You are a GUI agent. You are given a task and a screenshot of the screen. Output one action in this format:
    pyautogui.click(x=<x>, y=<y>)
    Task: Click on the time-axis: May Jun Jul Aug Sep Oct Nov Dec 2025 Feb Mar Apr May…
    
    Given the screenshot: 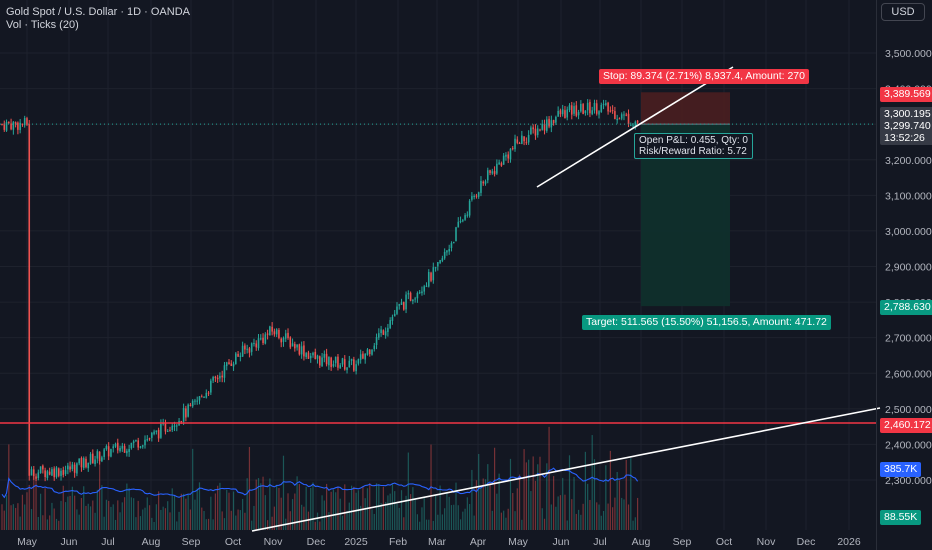 What is the action you would take?
    pyautogui.click(x=439, y=542)
    